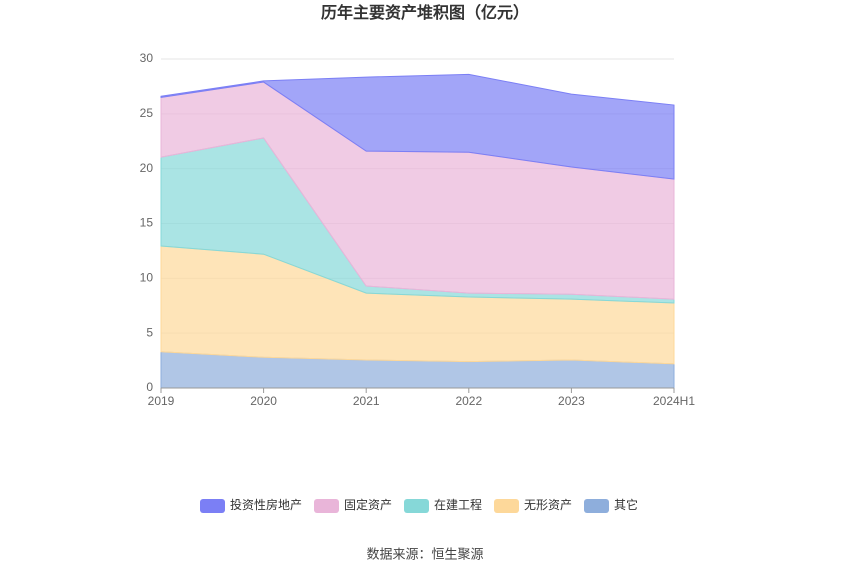  Describe the element at coordinates (417, 126) in the screenshot. I see `area` at that location.